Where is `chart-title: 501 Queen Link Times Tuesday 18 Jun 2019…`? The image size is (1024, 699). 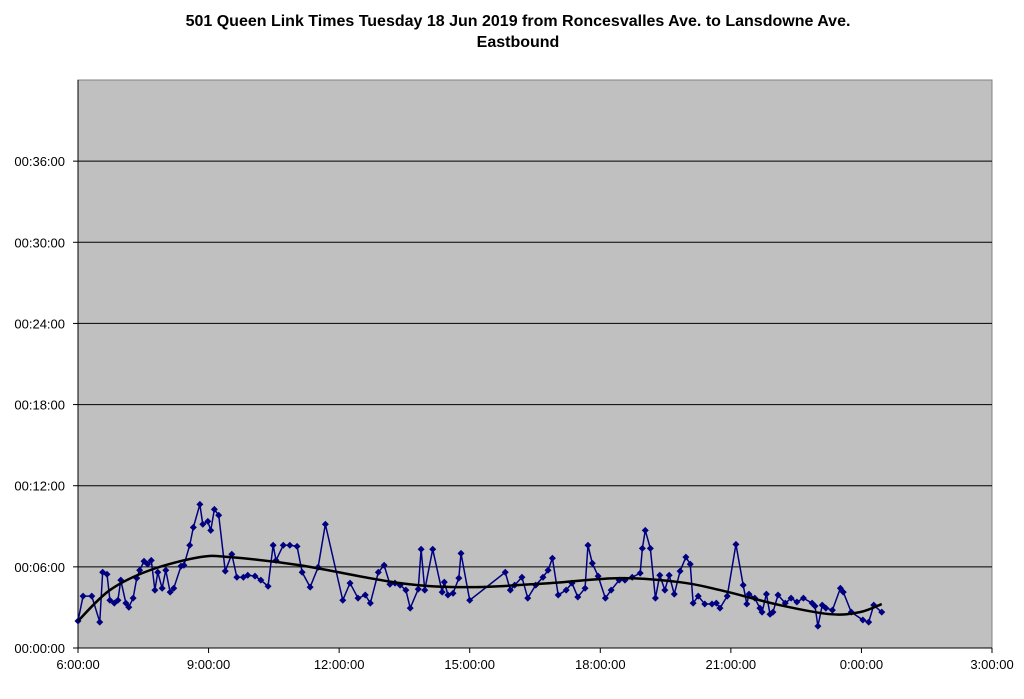 chart-title: 501 Queen Link Times Tuesday 18 Jun 2019… is located at coordinates (518, 21).